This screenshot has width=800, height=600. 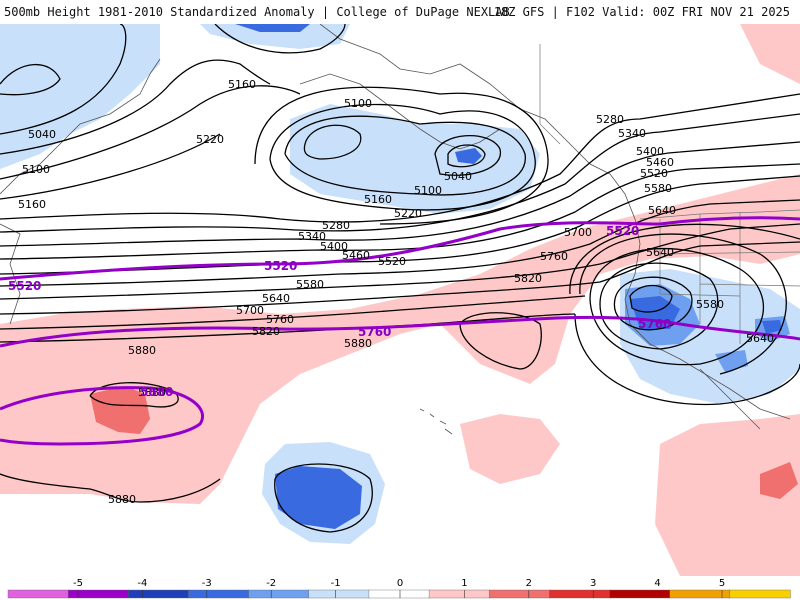 I want to click on colorbar-tick-label: 0, so click(x=400, y=583).